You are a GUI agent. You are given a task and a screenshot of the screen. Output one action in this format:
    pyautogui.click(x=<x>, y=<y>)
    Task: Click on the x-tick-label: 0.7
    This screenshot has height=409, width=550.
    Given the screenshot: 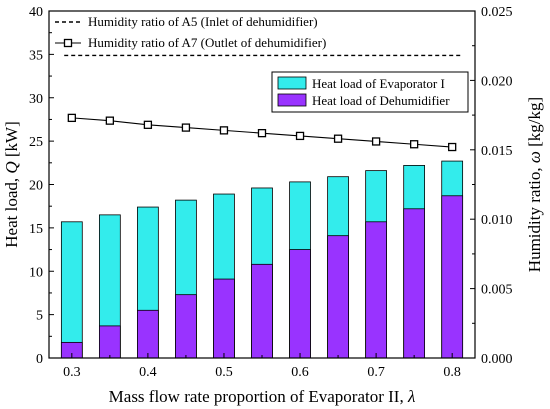 What is the action you would take?
    pyautogui.click(x=376, y=372)
    